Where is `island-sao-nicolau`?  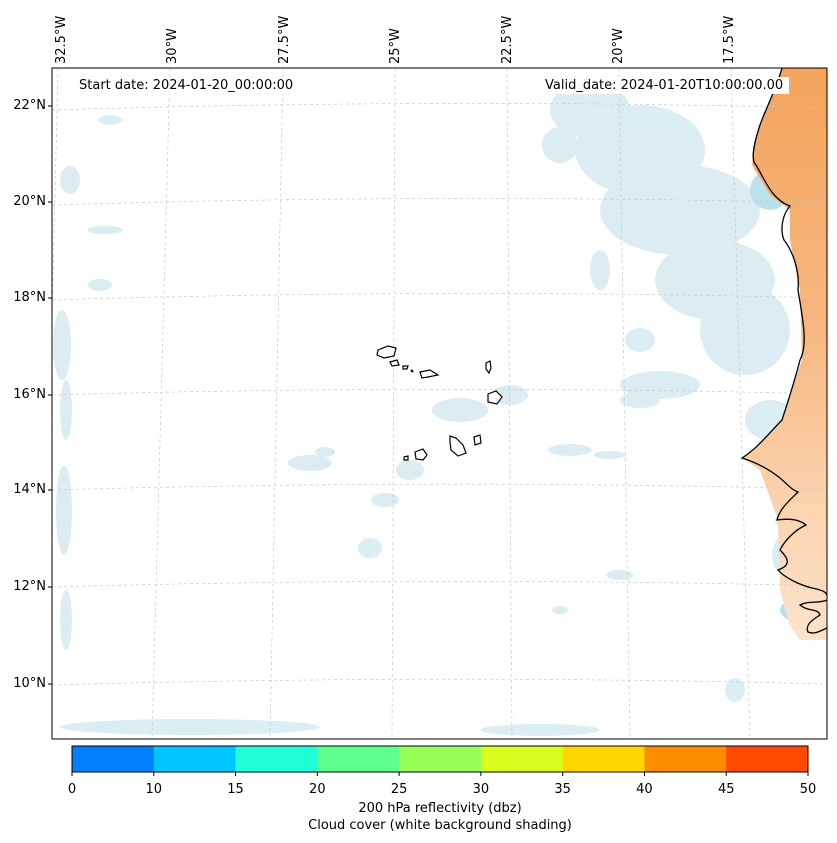 island-sao-nicolau is located at coordinates (429, 374).